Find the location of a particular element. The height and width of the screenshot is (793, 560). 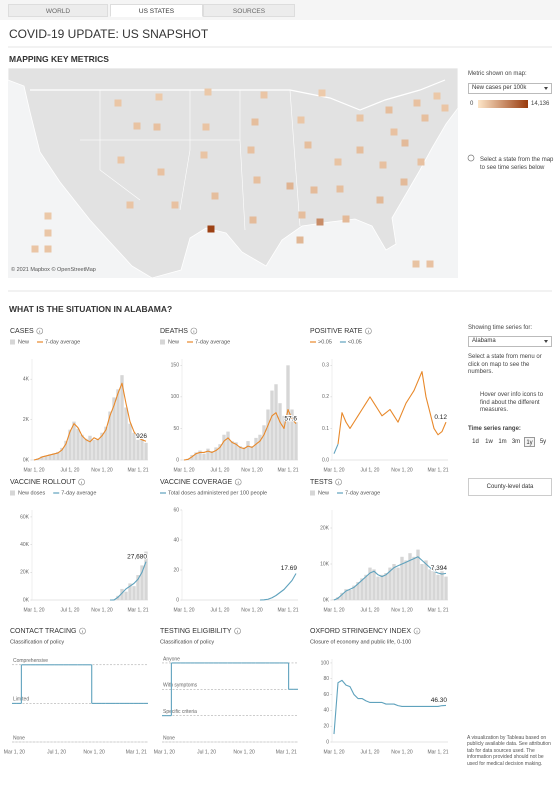

tab: US STATES is located at coordinates (156, 10).